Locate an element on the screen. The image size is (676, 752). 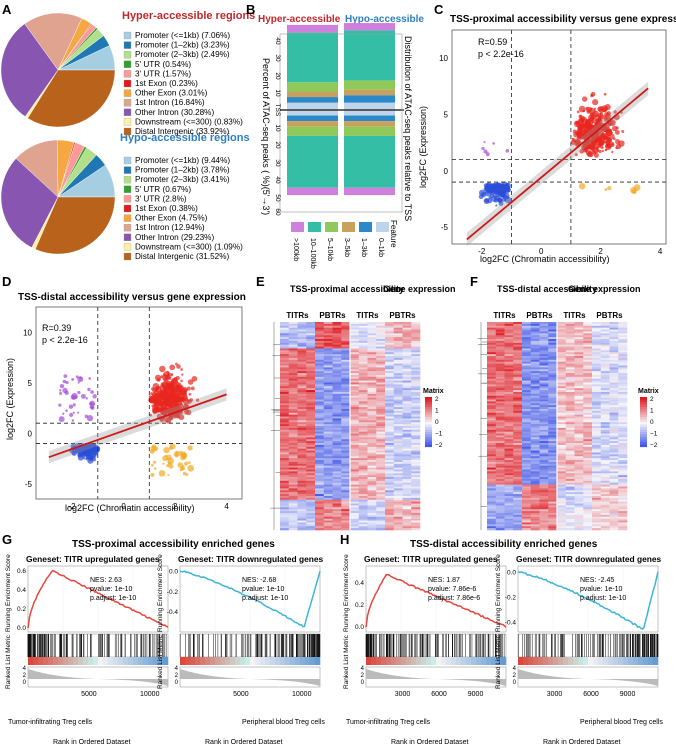
es-tick: 0.2 is located at coordinates (21, 609).